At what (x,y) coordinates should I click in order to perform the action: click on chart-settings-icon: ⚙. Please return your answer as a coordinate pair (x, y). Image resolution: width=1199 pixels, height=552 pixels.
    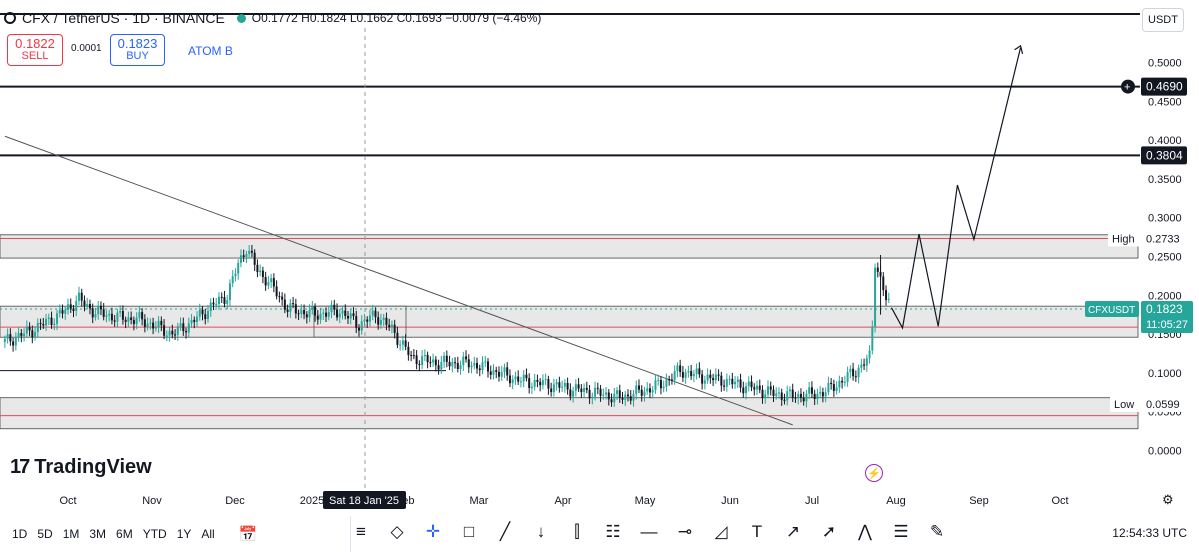
    Looking at the image, I should click on (1168, 499).